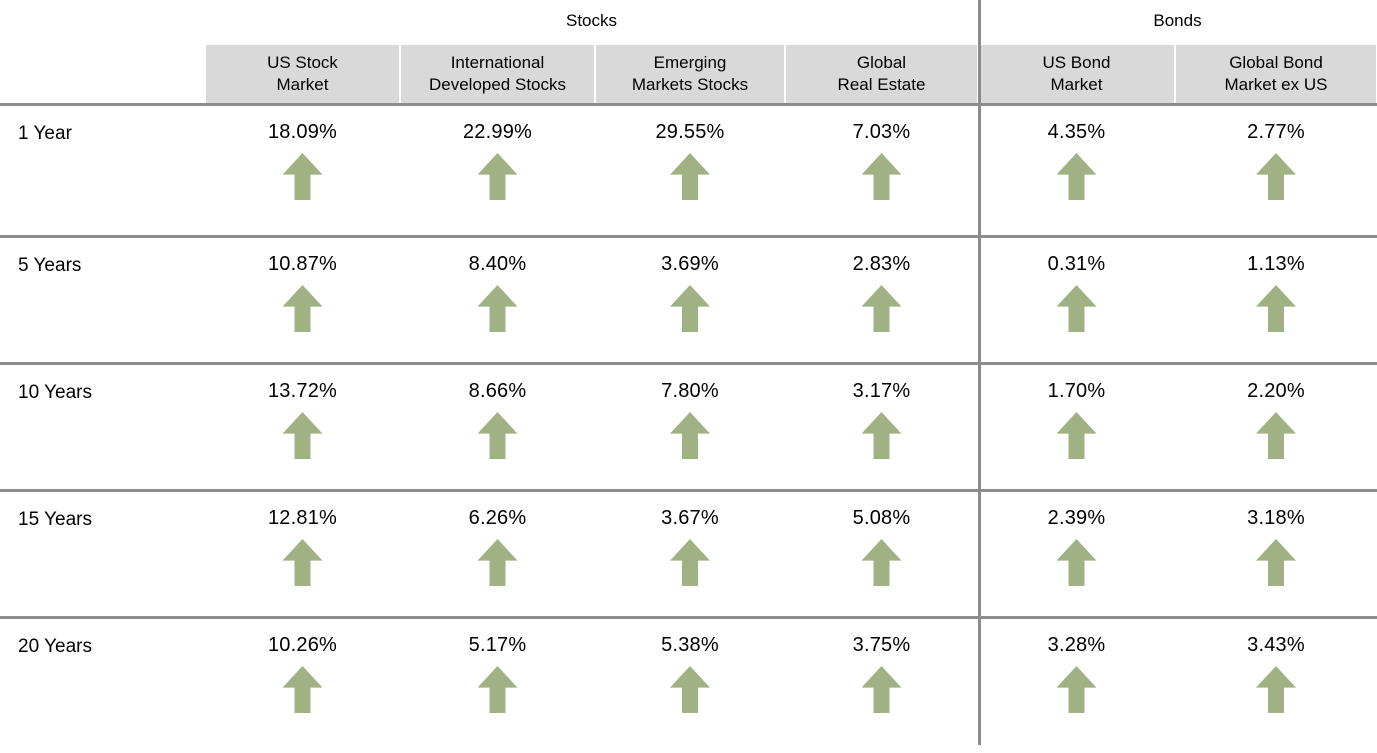  Describe the element at coordinates (1276, 132) in the screenshot. I see `return-value: 2.77%` at that location.